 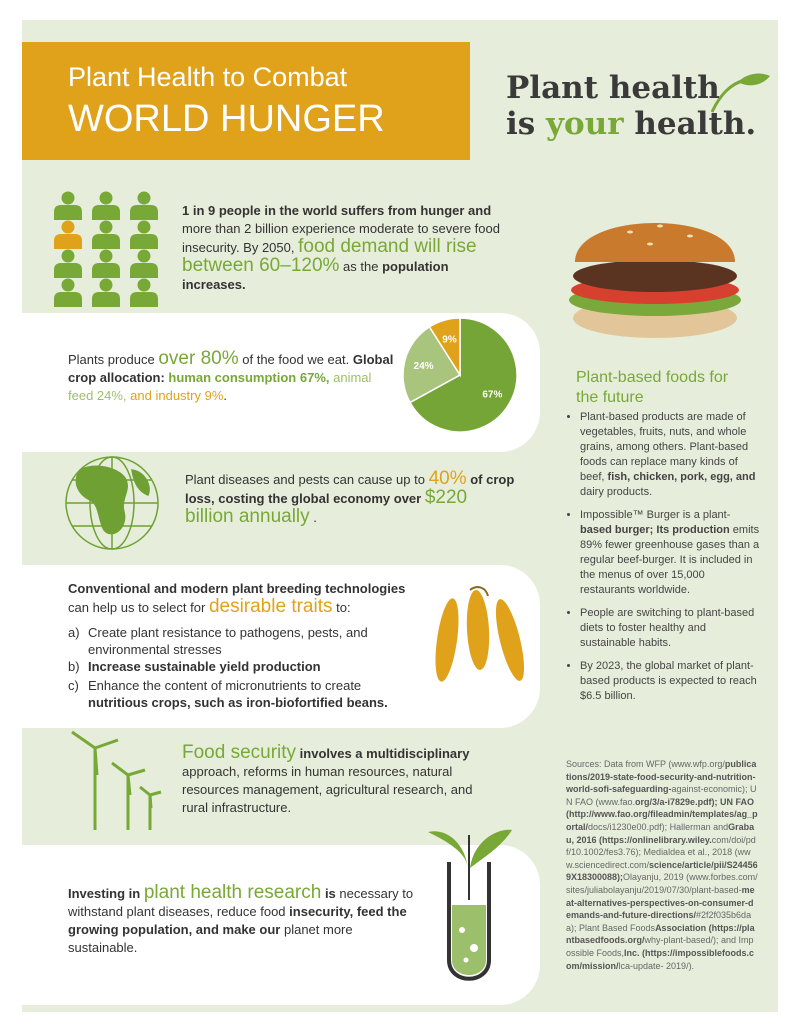 What do you see at coordinates (659, 921) in the screenshot?
I see `source-text: #2f2f035b6daa); Plant Based Foods` at bounding box center [659, 921].